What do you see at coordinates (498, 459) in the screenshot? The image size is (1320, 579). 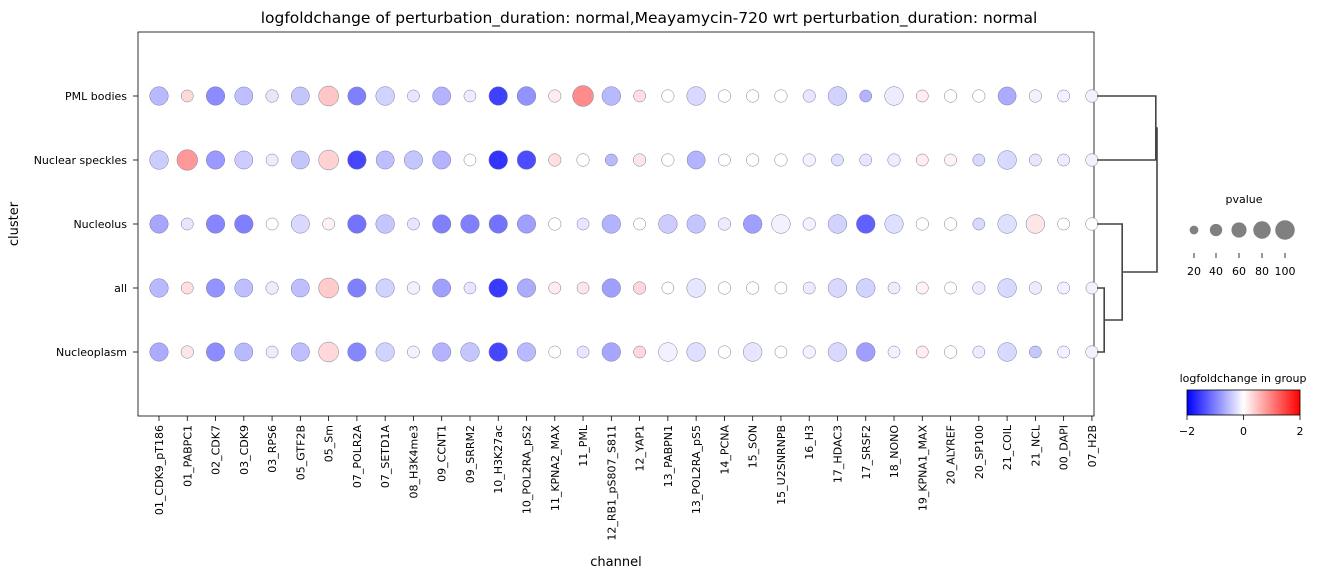 I see `column-label: 10_H3K27ac` at bounding box center [498, 459].